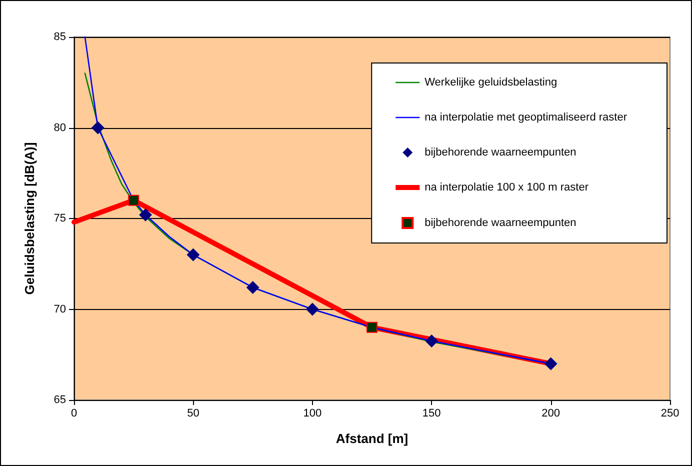  Describe the element at coordinates (60, 400) in the screenshot. I see `y-tick-label: 65` at that location.